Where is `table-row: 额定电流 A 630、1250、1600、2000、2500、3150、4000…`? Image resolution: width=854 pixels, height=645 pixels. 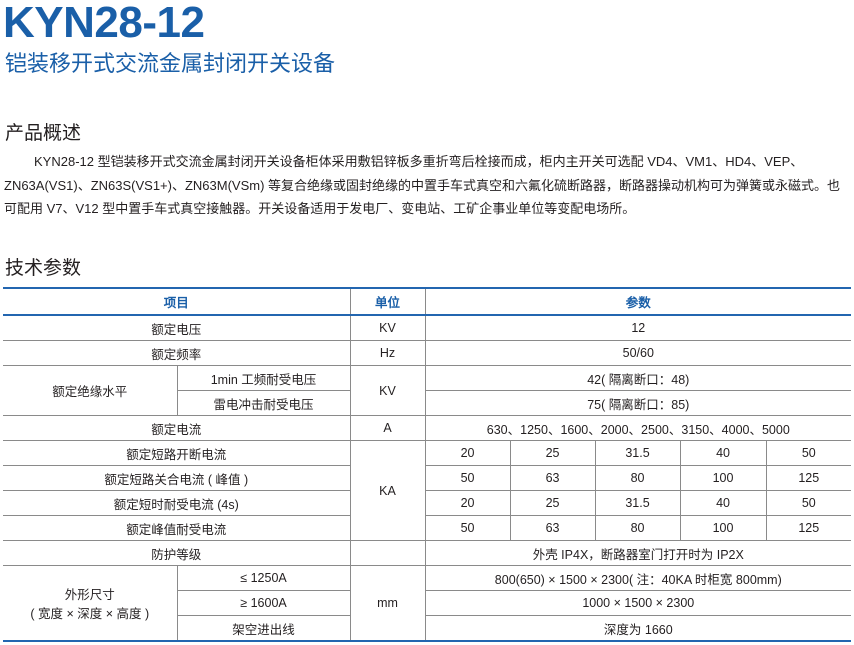
table-row: 额定电流 A 630、1250、1600、2000、2500、3150、4000… is located at coordinates (427, 428).